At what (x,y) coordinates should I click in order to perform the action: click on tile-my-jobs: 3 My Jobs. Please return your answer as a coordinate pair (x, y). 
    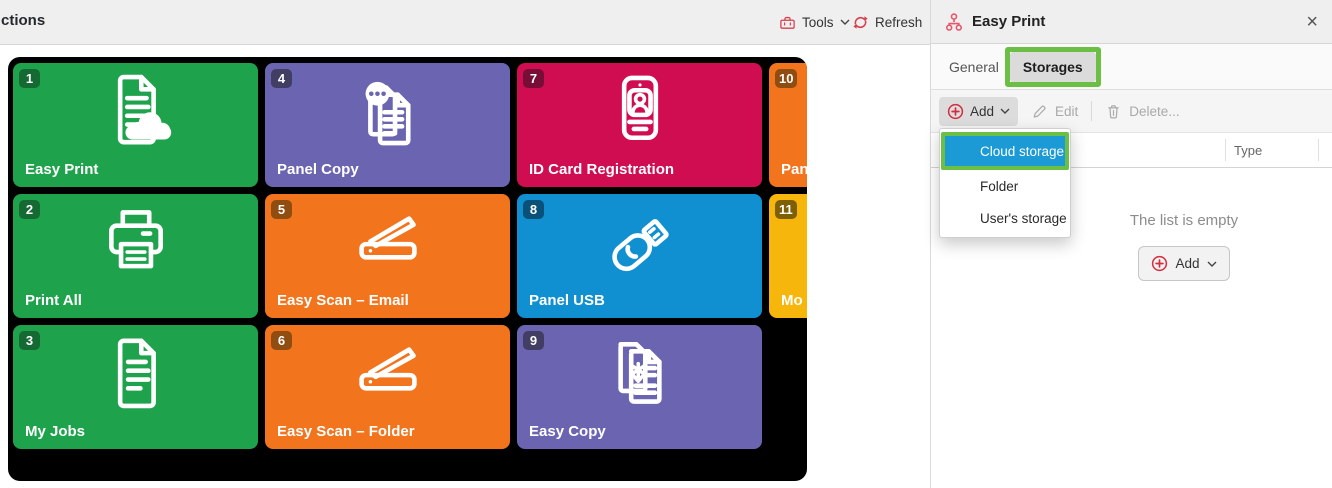
    Looking at the image, I should click on (135, 387).